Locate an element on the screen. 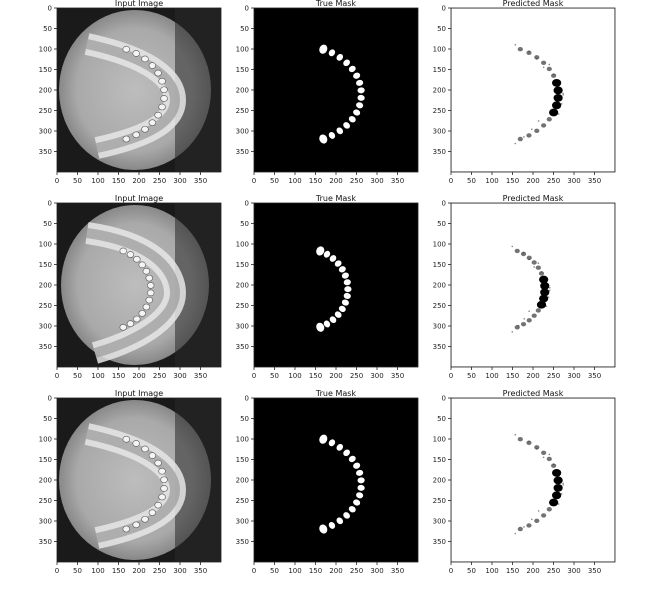  y-tick-label: 100 is located at coordinates (45, 50).